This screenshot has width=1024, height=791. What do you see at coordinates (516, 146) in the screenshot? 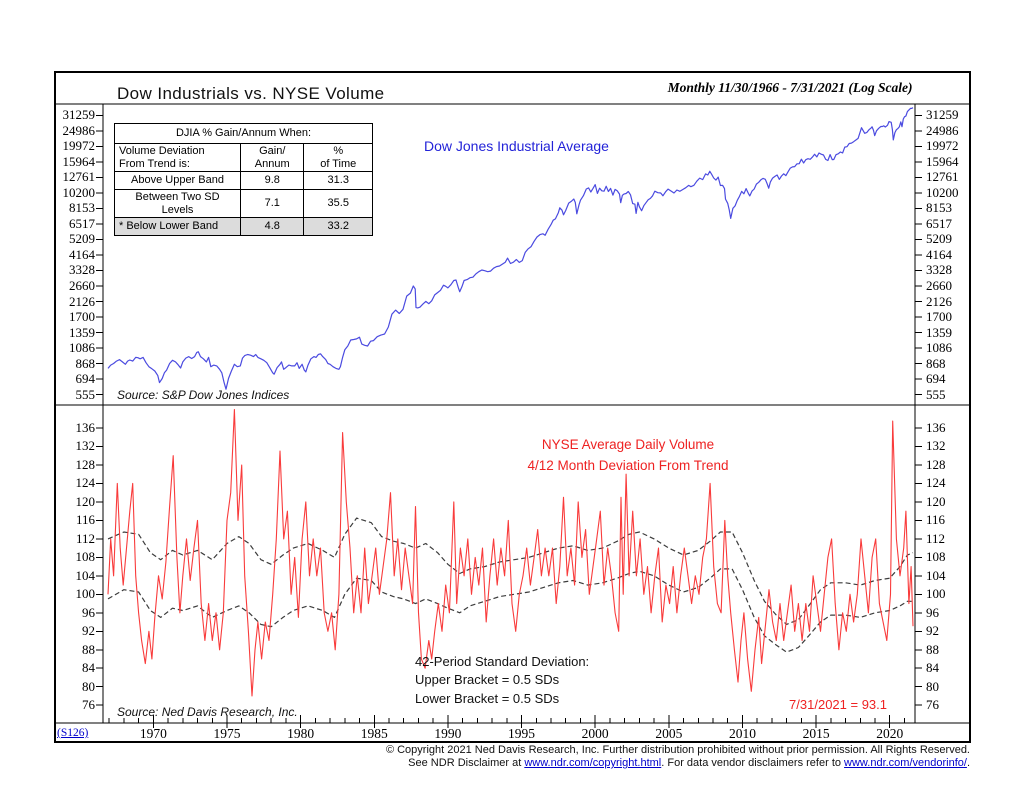
I see `djia-series-label: Dow Jones Industrial Average` at bounding box center [516, 146].